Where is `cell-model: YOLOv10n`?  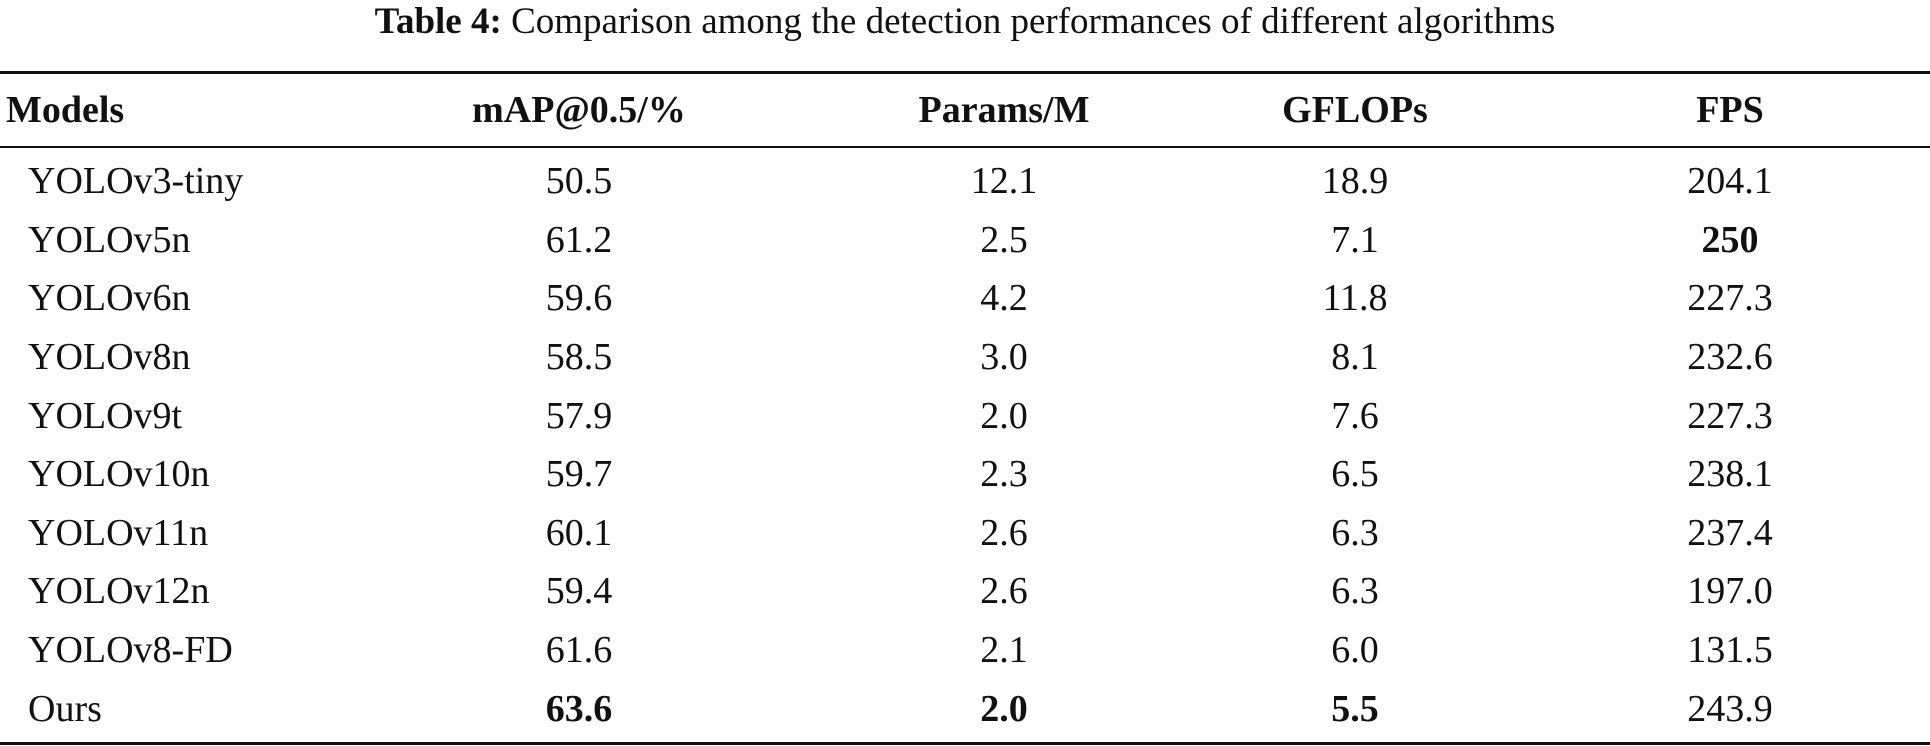
cell-model: YOLOv10n is located at coordinates (119, 474).